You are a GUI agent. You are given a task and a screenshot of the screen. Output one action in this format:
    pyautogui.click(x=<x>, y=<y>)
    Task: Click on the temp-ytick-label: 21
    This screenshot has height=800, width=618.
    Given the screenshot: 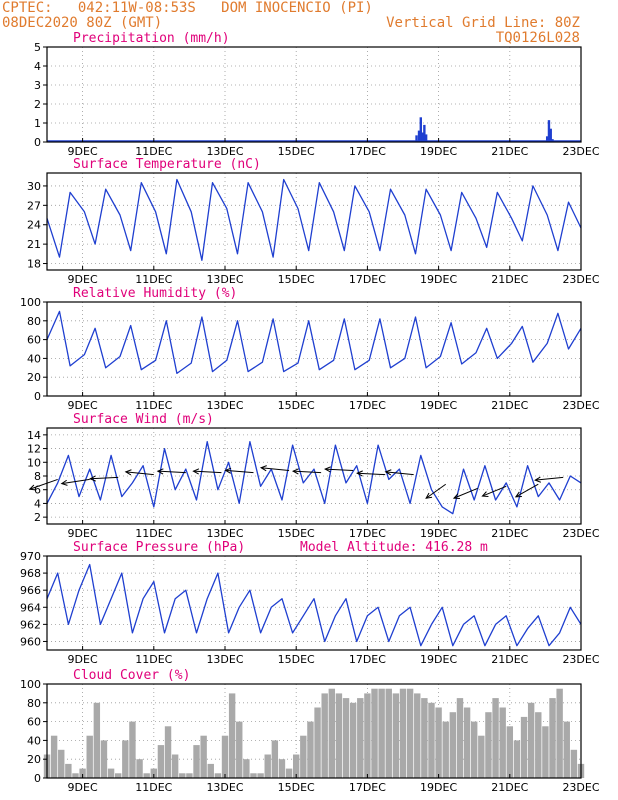 What is the action you would take?
    pyautogui.click(x=34, y=244)
    